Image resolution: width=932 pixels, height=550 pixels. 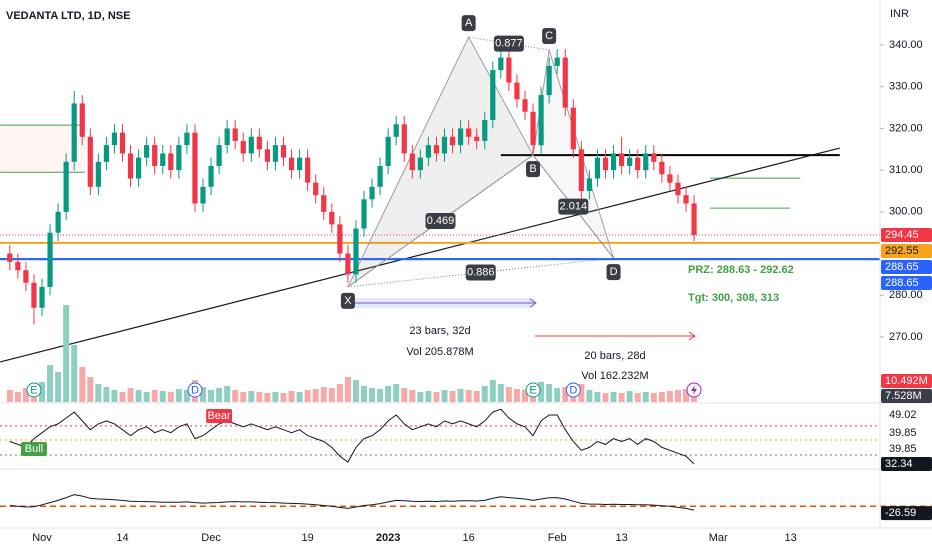 I want to click on volume-pane, so click(x=352, y=353).